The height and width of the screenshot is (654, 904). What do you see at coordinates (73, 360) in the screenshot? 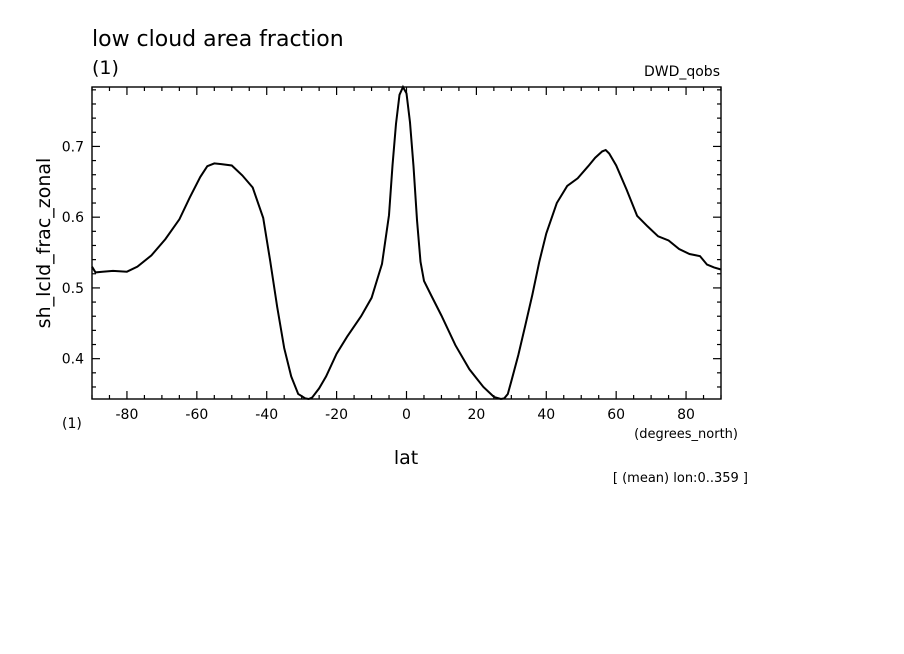
I see `y-tick-label: 0.4` at bounding box center [73, 360].